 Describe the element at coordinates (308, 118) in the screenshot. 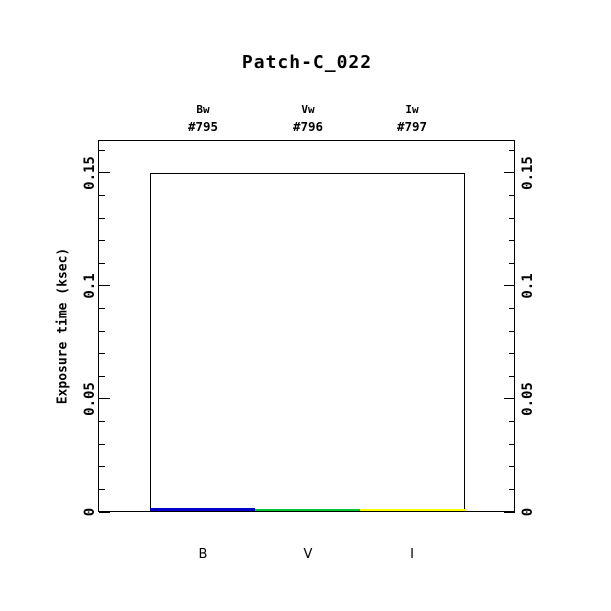

I see `filter-header-v: Vw #796` at that location.